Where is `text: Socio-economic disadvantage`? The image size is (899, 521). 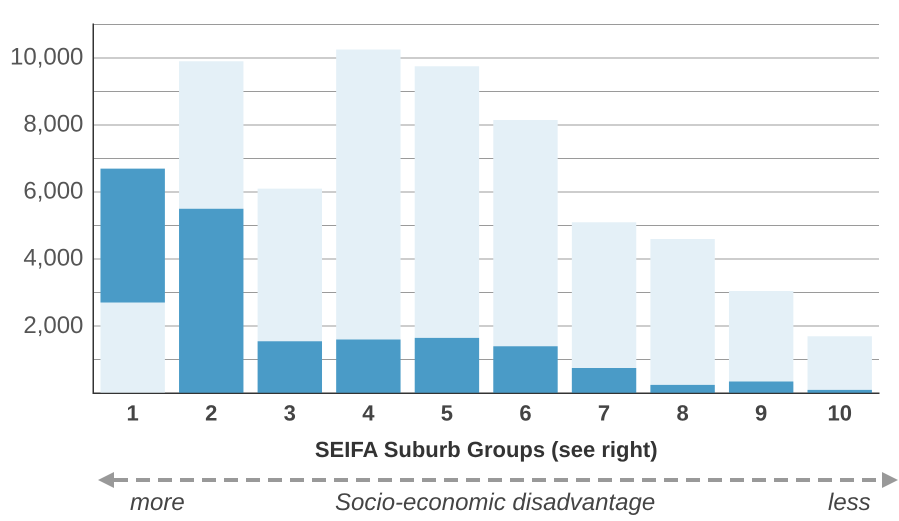
text: Socio-economic disadvantage is located at coordinates (495, 502).